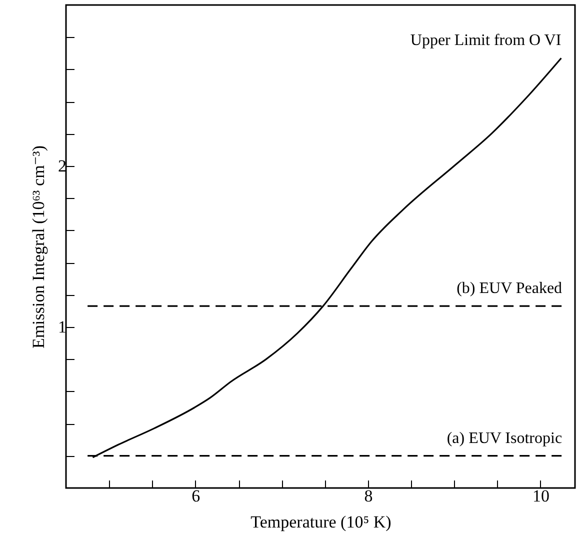 The width and height of the screenshot is (581, 547). What do you see at coordinates (196, 496) in the screenshot?
I see `x-tick-label: 6` at bounding box center [196, 496].